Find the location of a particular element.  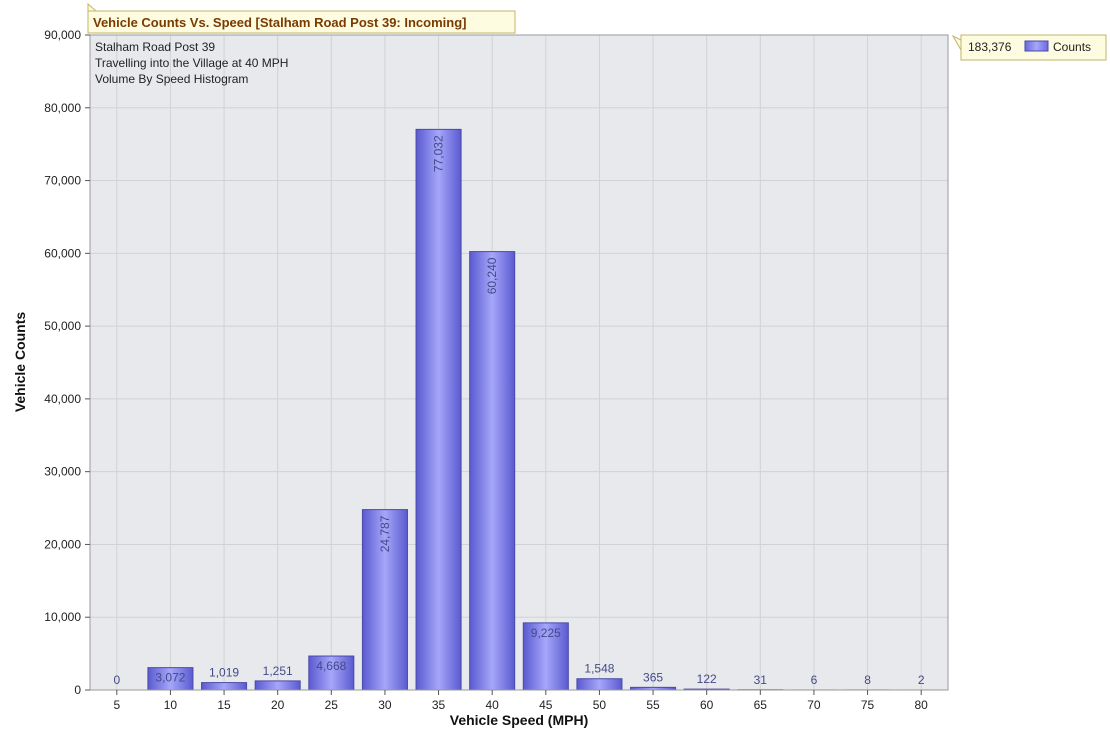

x-tick-label: 60 is located at coordinates (707, 705).